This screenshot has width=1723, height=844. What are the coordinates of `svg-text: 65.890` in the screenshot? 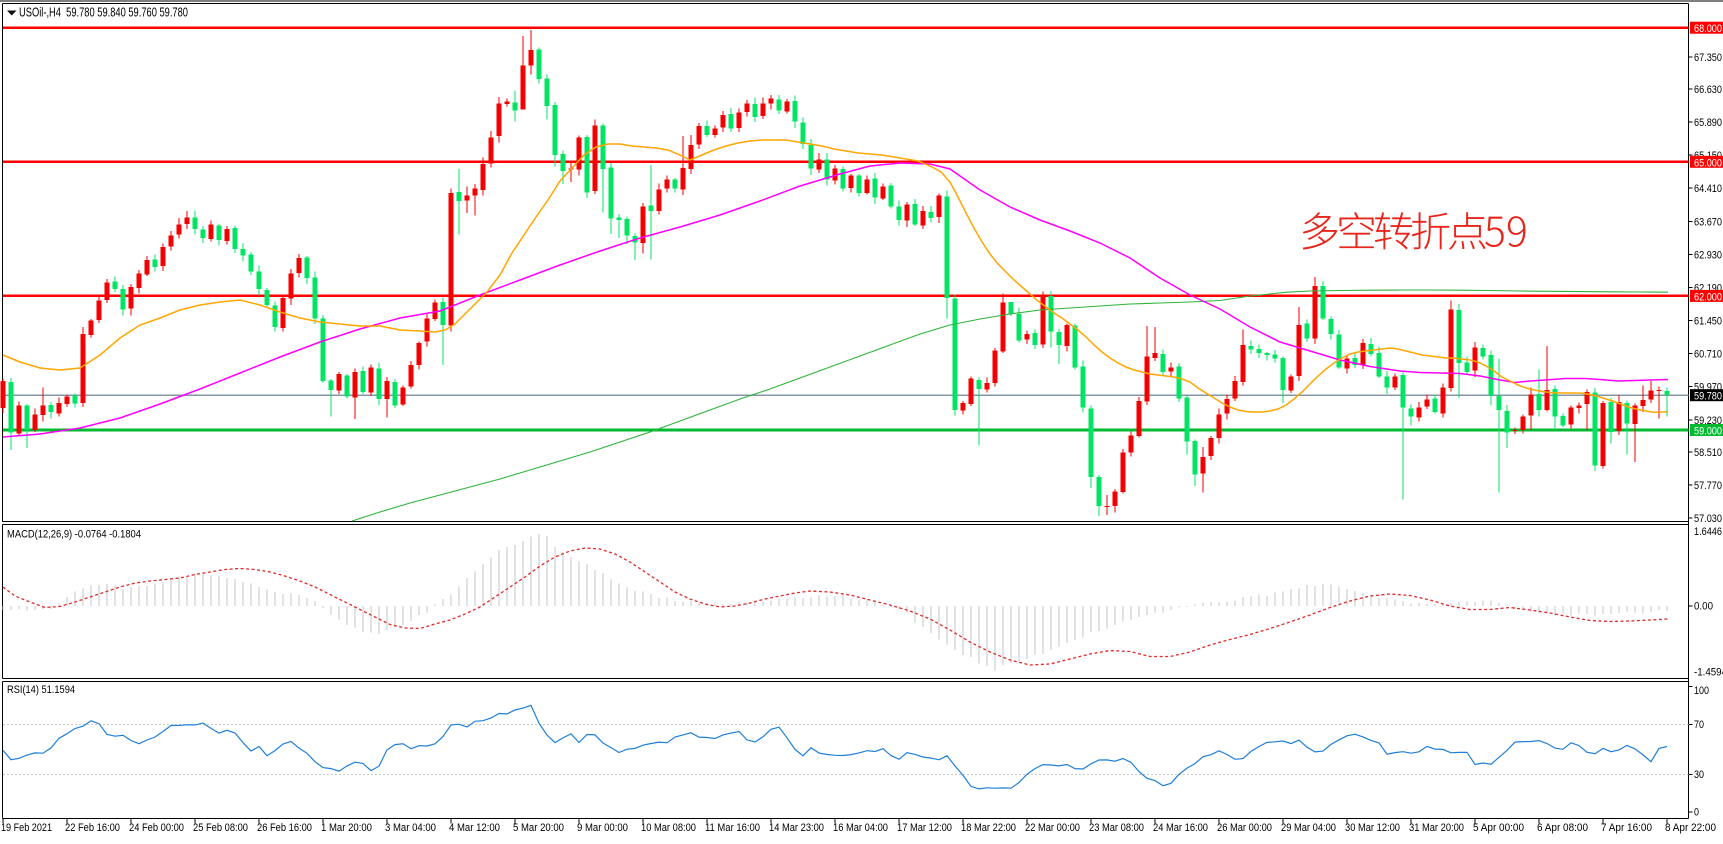 It's located at (1708, 123).